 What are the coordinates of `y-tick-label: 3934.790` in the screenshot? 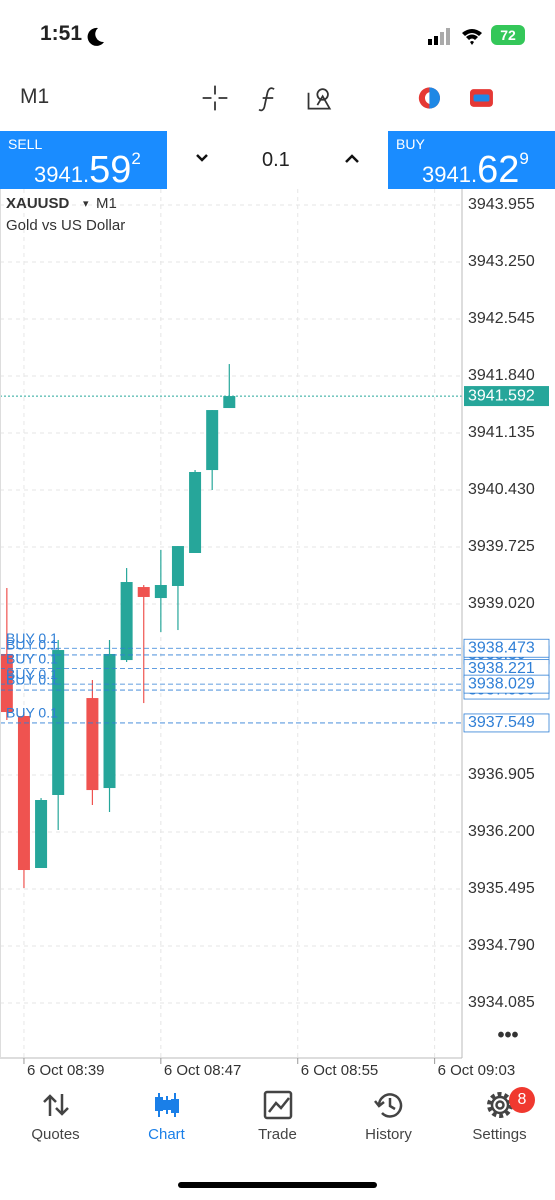 It's located at (501, 945).